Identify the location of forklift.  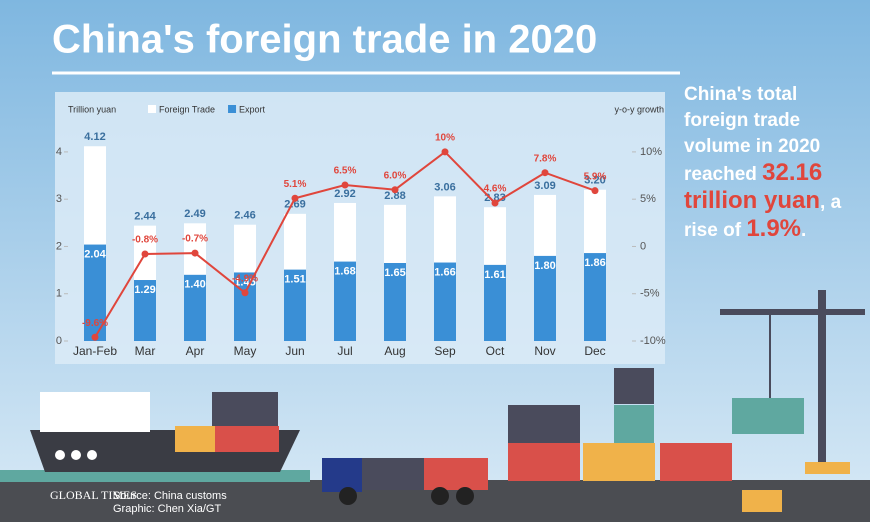
(762, 501).